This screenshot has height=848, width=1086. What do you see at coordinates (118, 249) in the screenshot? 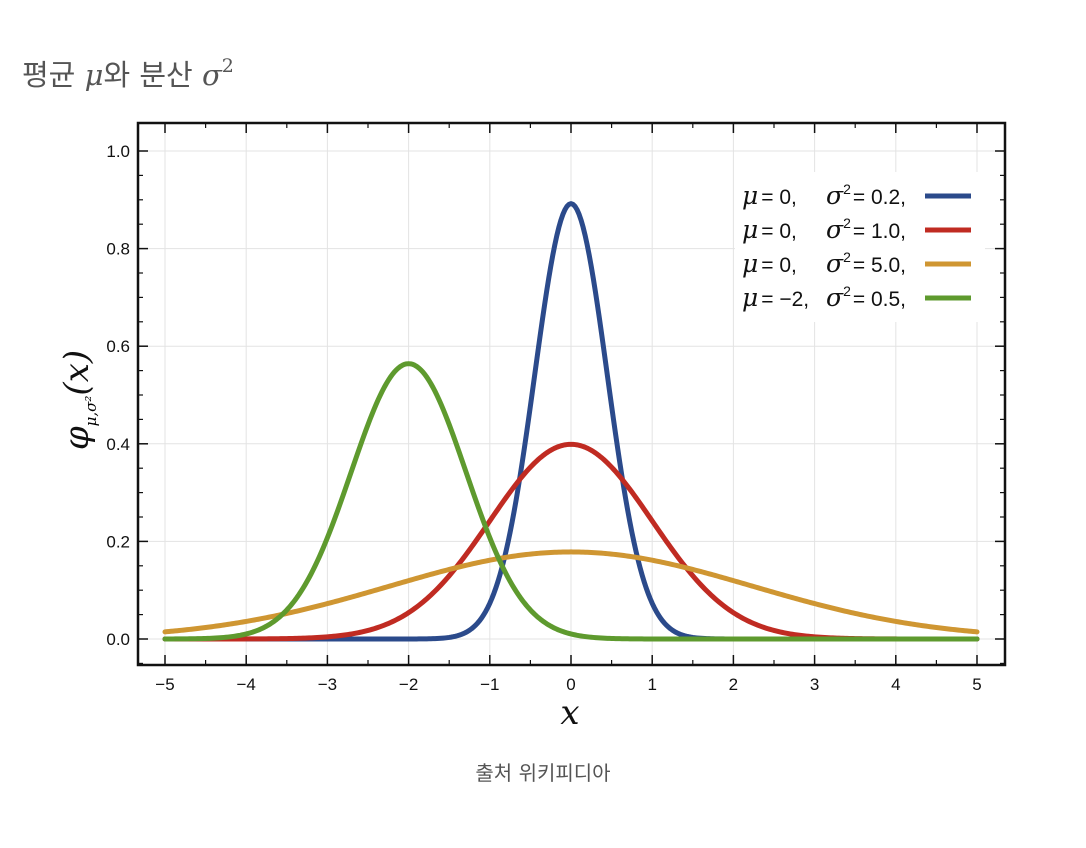
I see `y-tick-label: 0.8` at bounding box center [118, 249].